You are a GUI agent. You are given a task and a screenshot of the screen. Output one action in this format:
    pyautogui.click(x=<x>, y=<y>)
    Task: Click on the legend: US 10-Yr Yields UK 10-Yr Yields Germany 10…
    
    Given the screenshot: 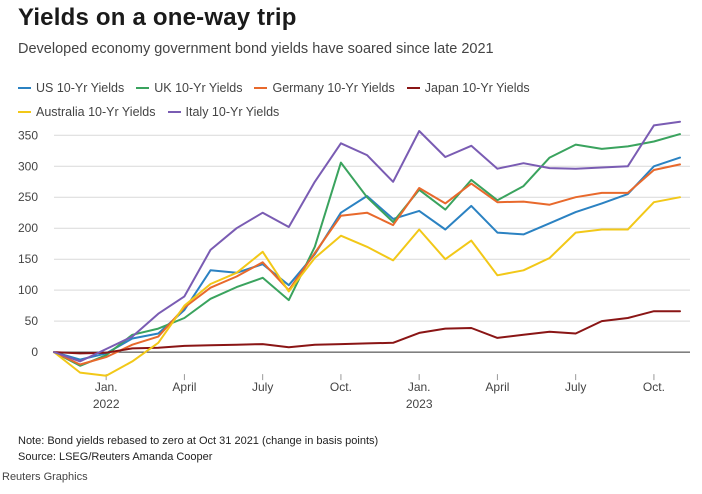 What is the action you would take?
    pyautogui.click(x=348, y=102)
    